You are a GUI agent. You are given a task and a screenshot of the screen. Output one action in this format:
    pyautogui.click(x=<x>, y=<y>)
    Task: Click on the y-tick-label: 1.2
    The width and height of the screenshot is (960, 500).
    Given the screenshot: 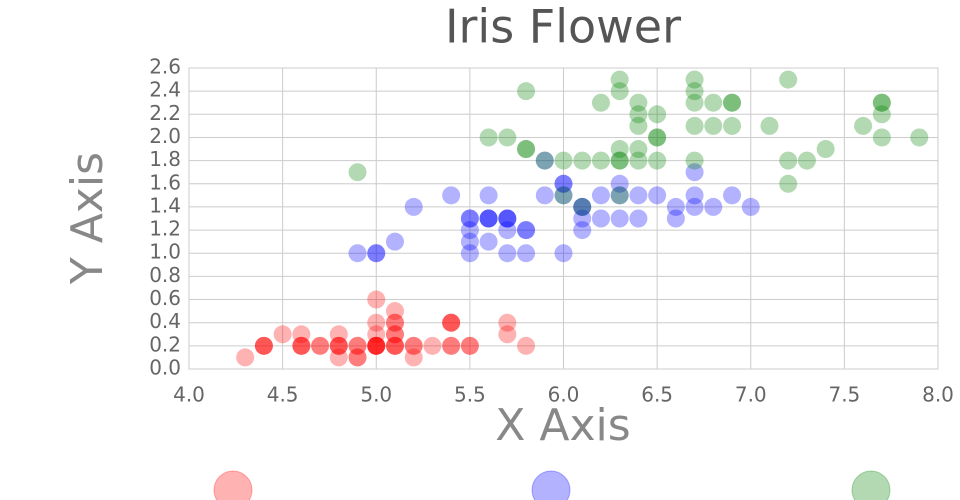 What is the action you would take?
    pyautogui.click(x=165, y=229)
    